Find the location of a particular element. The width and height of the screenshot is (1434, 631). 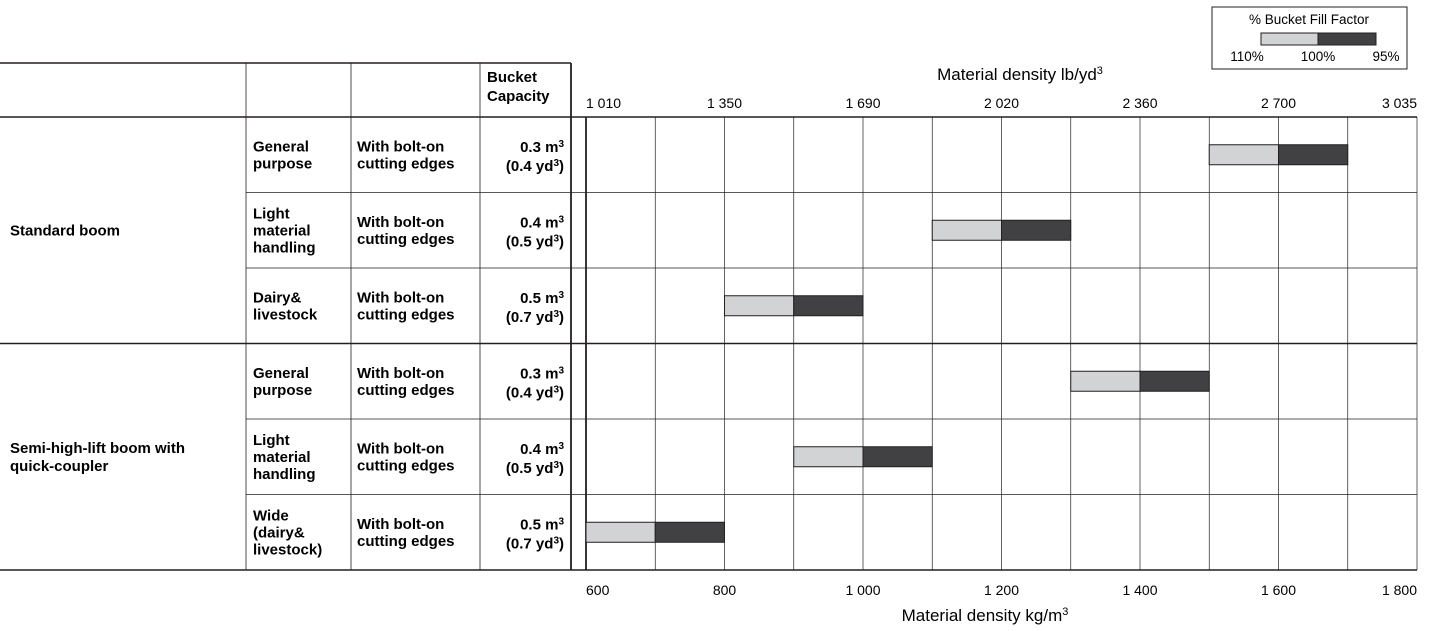

bottom-axis-title: Material density kg/m3 is located at coordinates (985, 615).